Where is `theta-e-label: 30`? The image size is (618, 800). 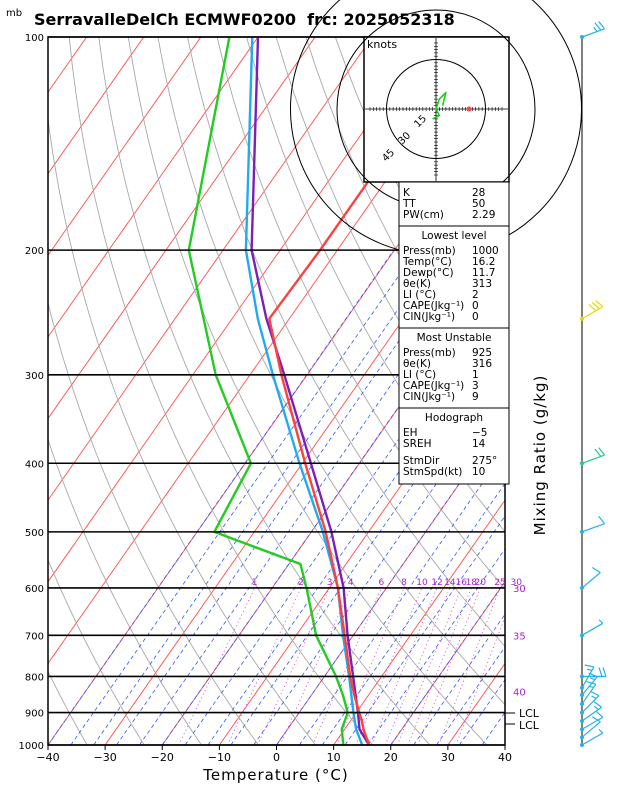
theta-e-label: 30 is located at coordinates (519, 589).